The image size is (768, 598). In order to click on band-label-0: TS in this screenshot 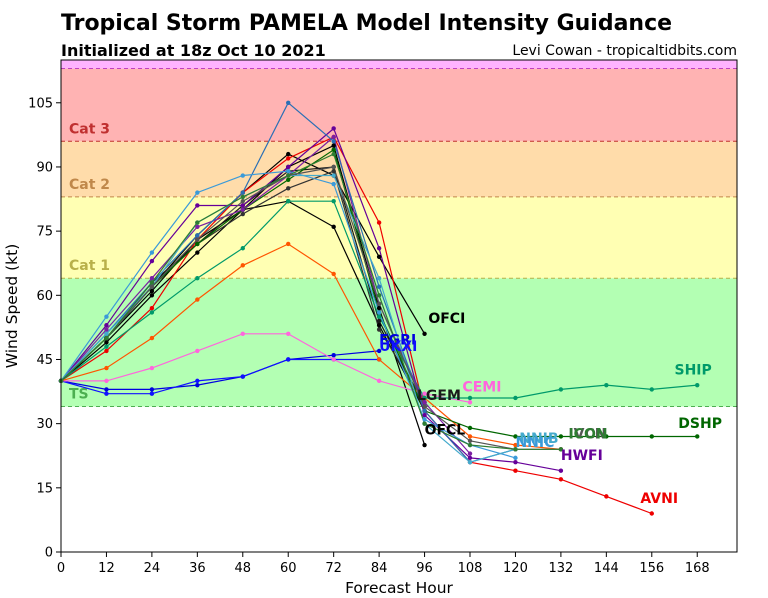, I will do `click(79, 395)`.